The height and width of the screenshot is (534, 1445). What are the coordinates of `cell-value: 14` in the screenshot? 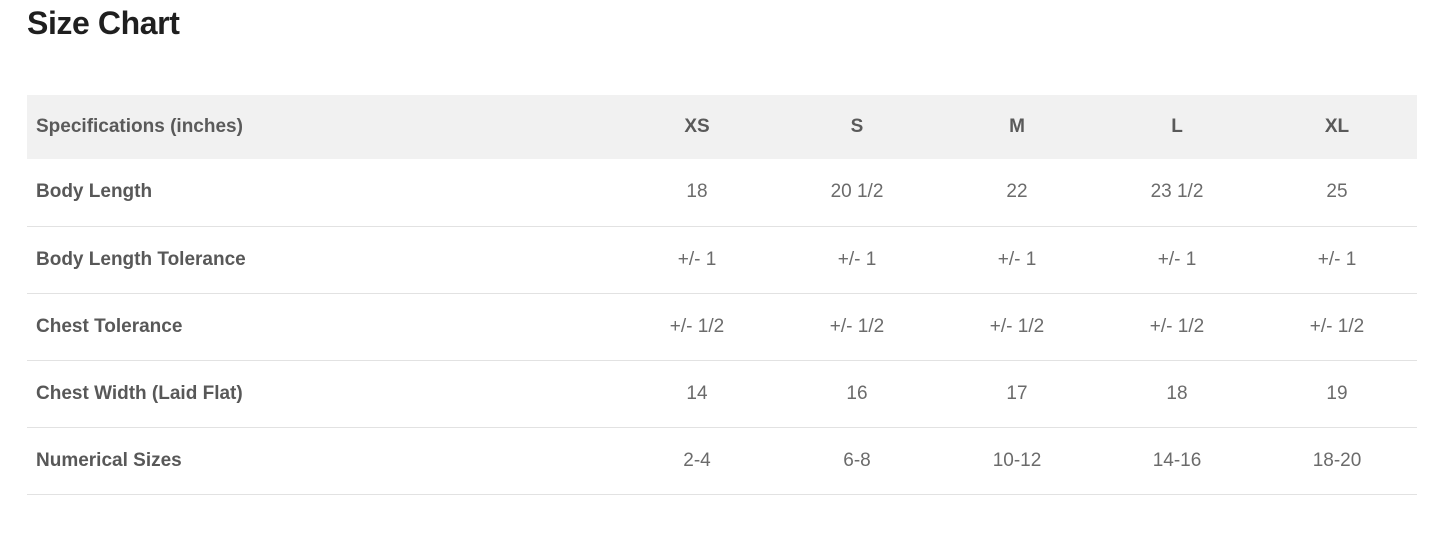 It's located at (697, 394).